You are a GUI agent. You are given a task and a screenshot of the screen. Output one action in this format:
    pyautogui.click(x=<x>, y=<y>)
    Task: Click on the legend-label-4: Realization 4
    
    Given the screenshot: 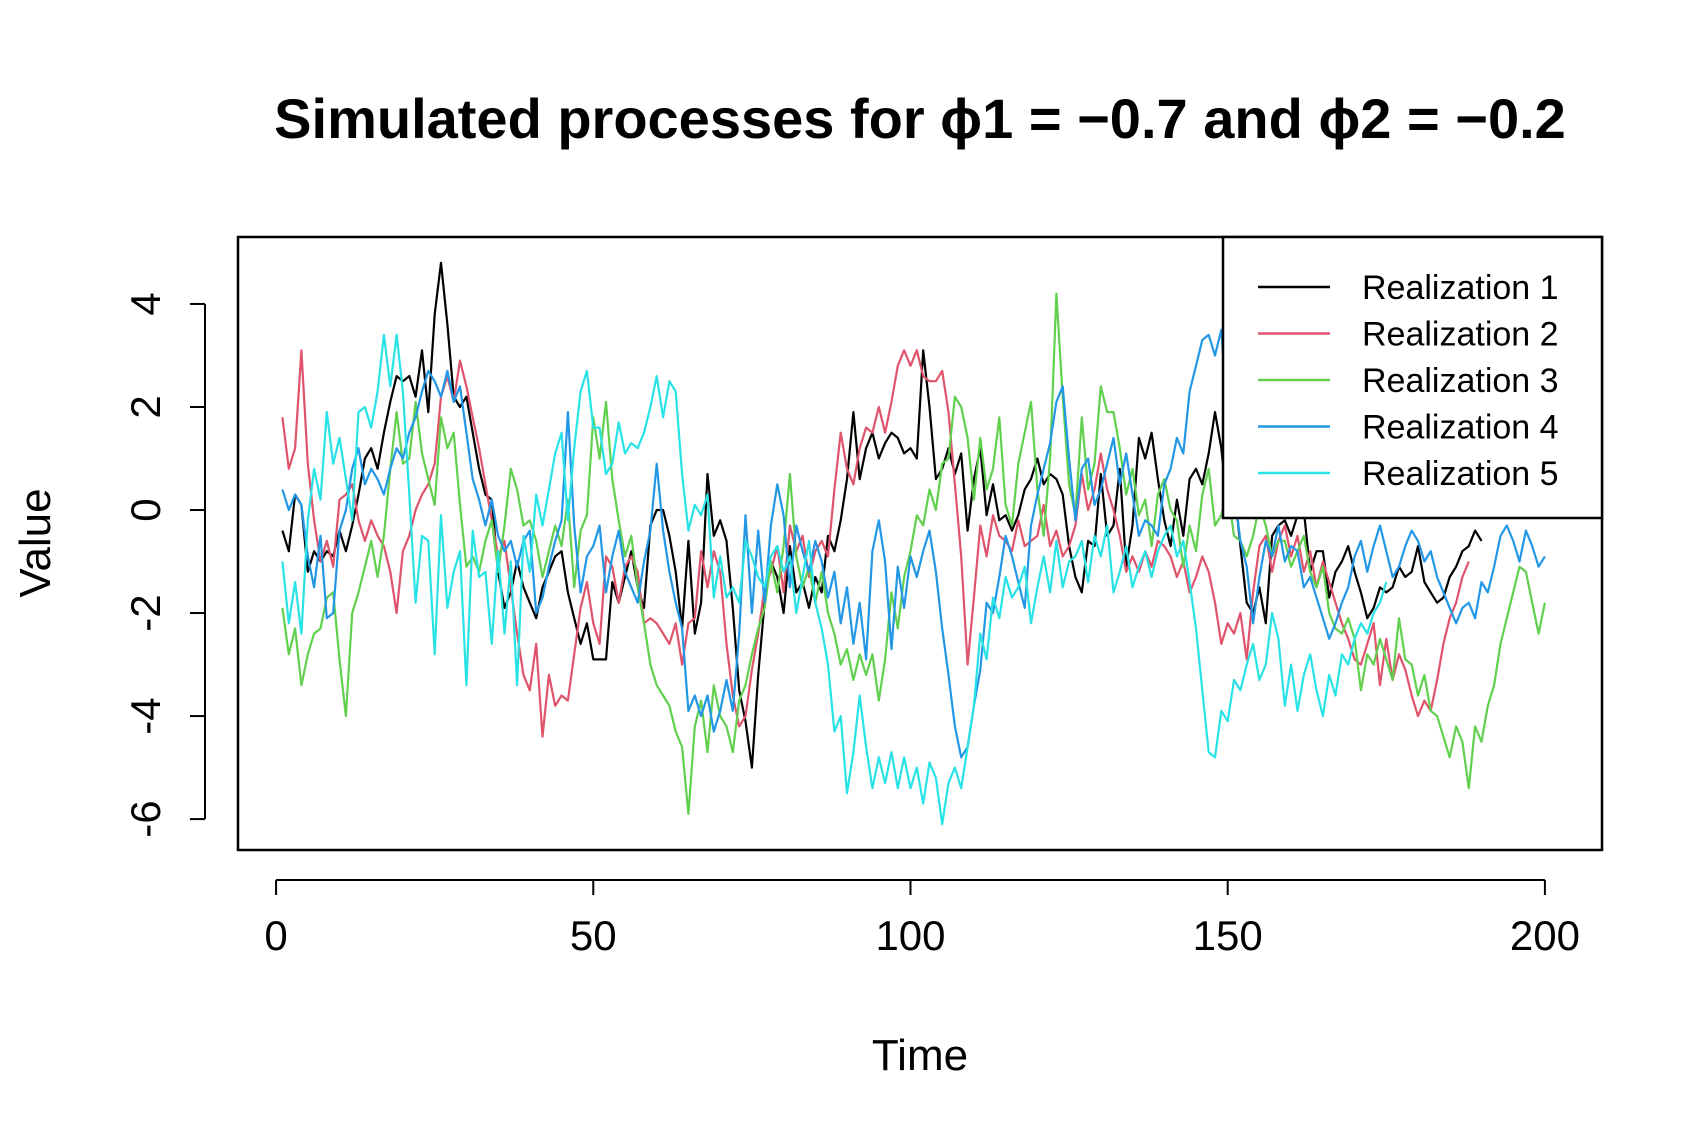 What is the action you would take?
    pyautogui.click(x=1460, y=428)
    